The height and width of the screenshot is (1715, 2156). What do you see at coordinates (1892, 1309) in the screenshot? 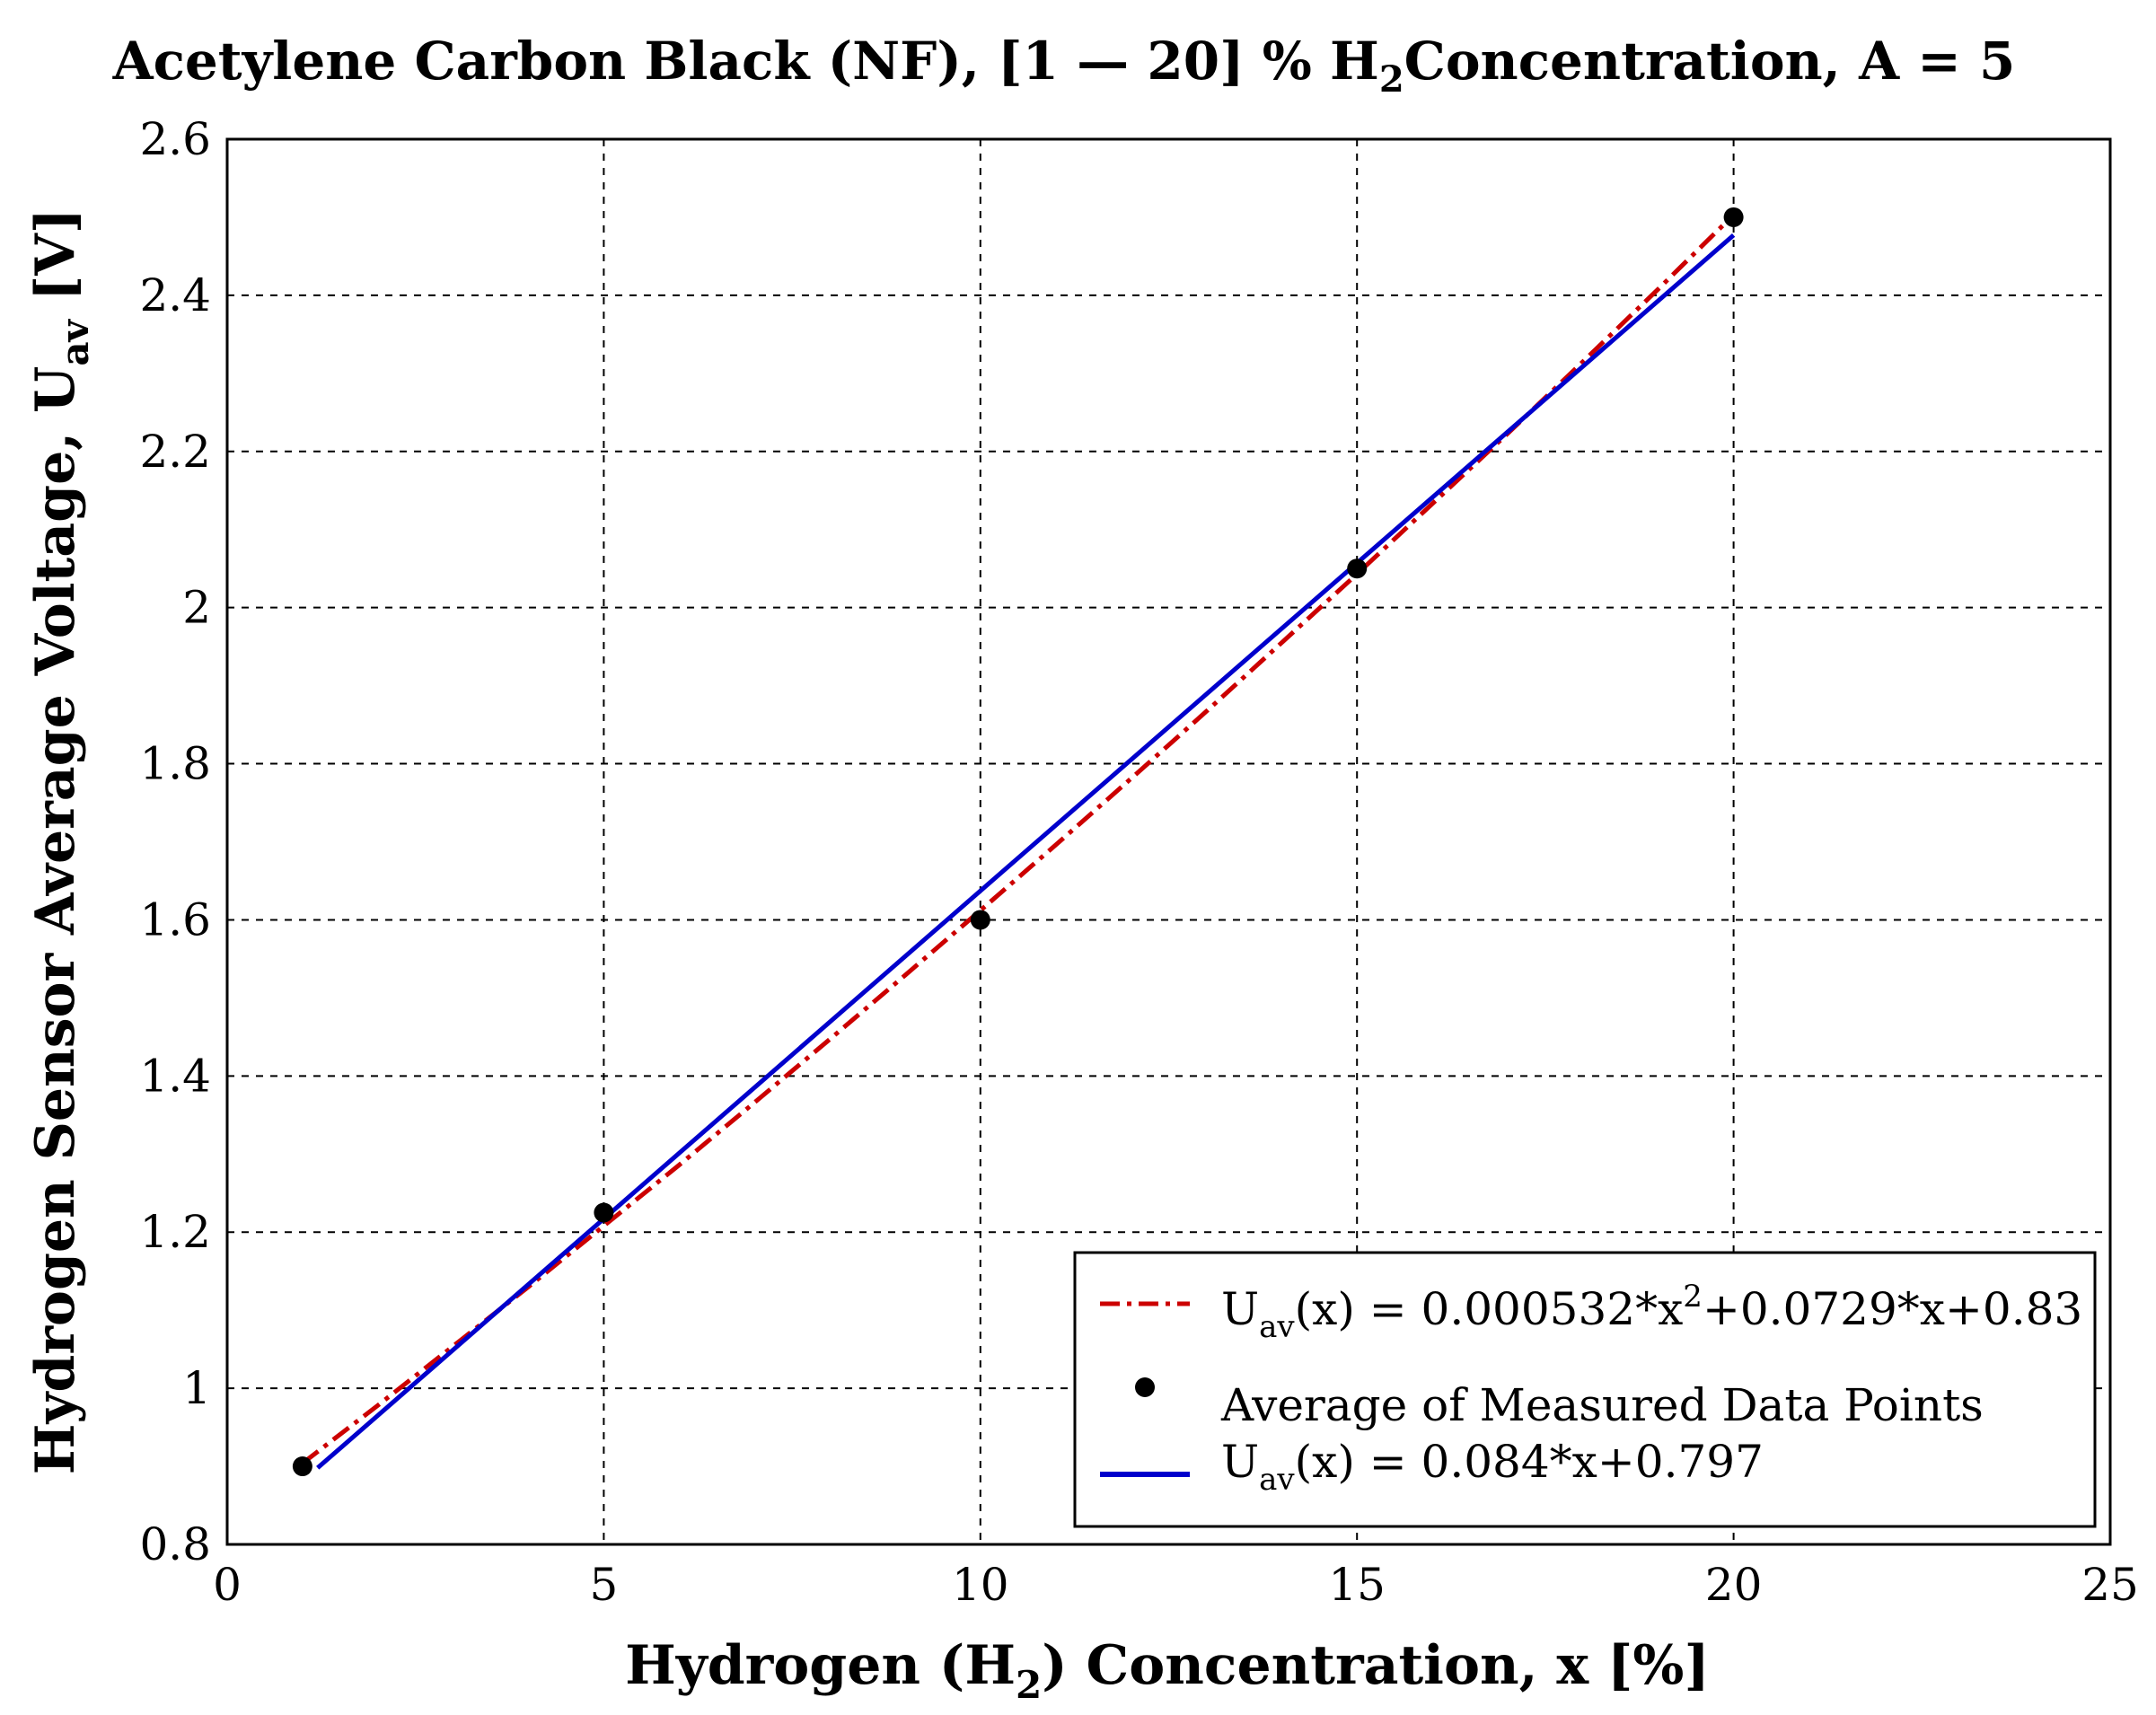
I see `legend-quad-end: +0.0729*x+0.83` at bounding box center [1892, 1309].